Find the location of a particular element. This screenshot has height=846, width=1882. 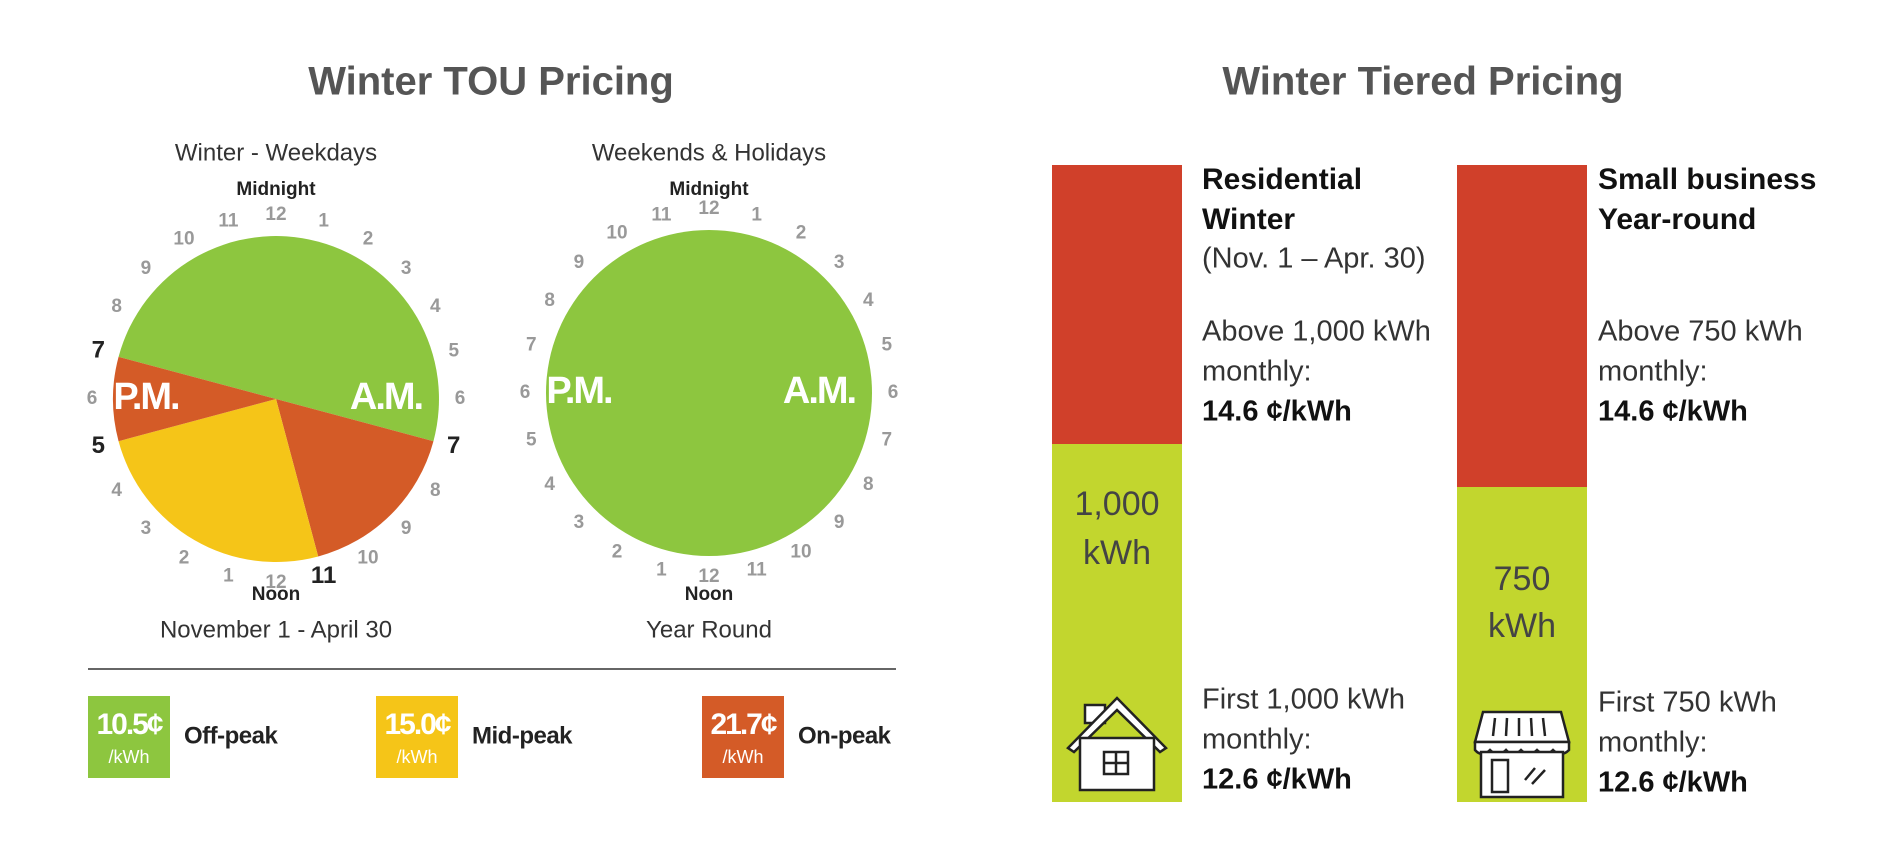

plan-dates: (Nov. 1 – Apr. 30) is located at coordinates (1314, 259).